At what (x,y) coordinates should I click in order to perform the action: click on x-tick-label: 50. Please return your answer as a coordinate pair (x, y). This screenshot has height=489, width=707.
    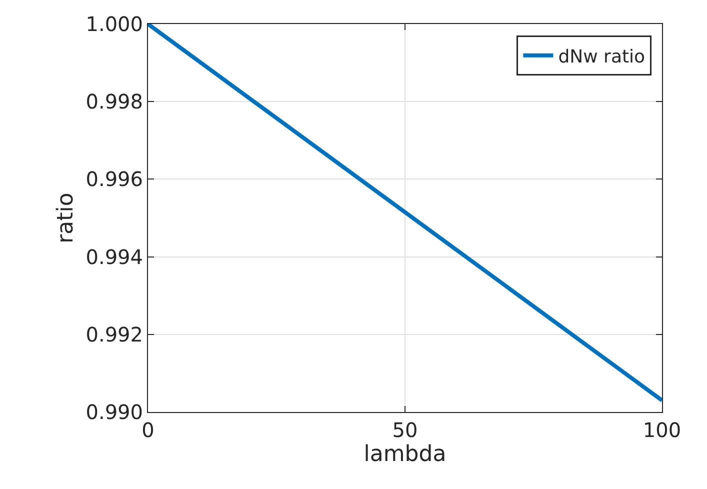
    Looking at the image, I should click on (405, 430).